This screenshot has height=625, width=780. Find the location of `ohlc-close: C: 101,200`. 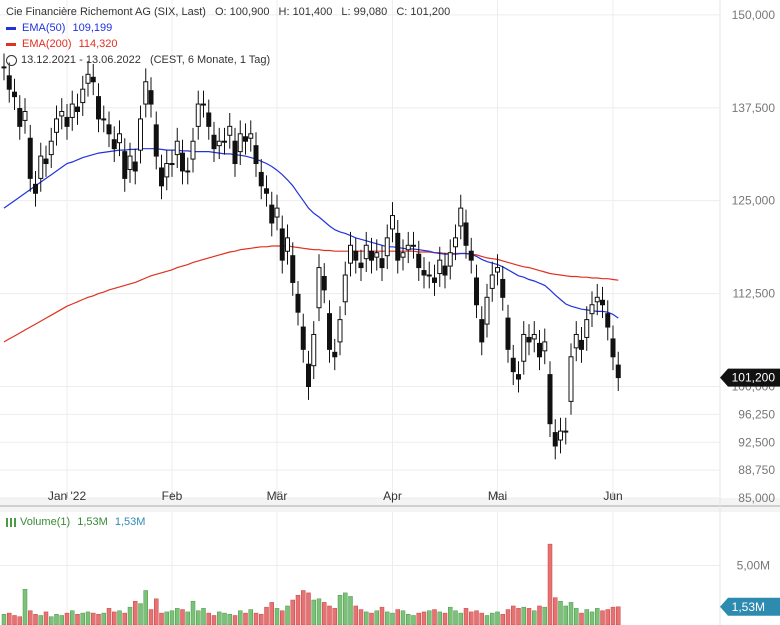

ohlc-close: C: 101,200 is located at coordinates (423, 12).